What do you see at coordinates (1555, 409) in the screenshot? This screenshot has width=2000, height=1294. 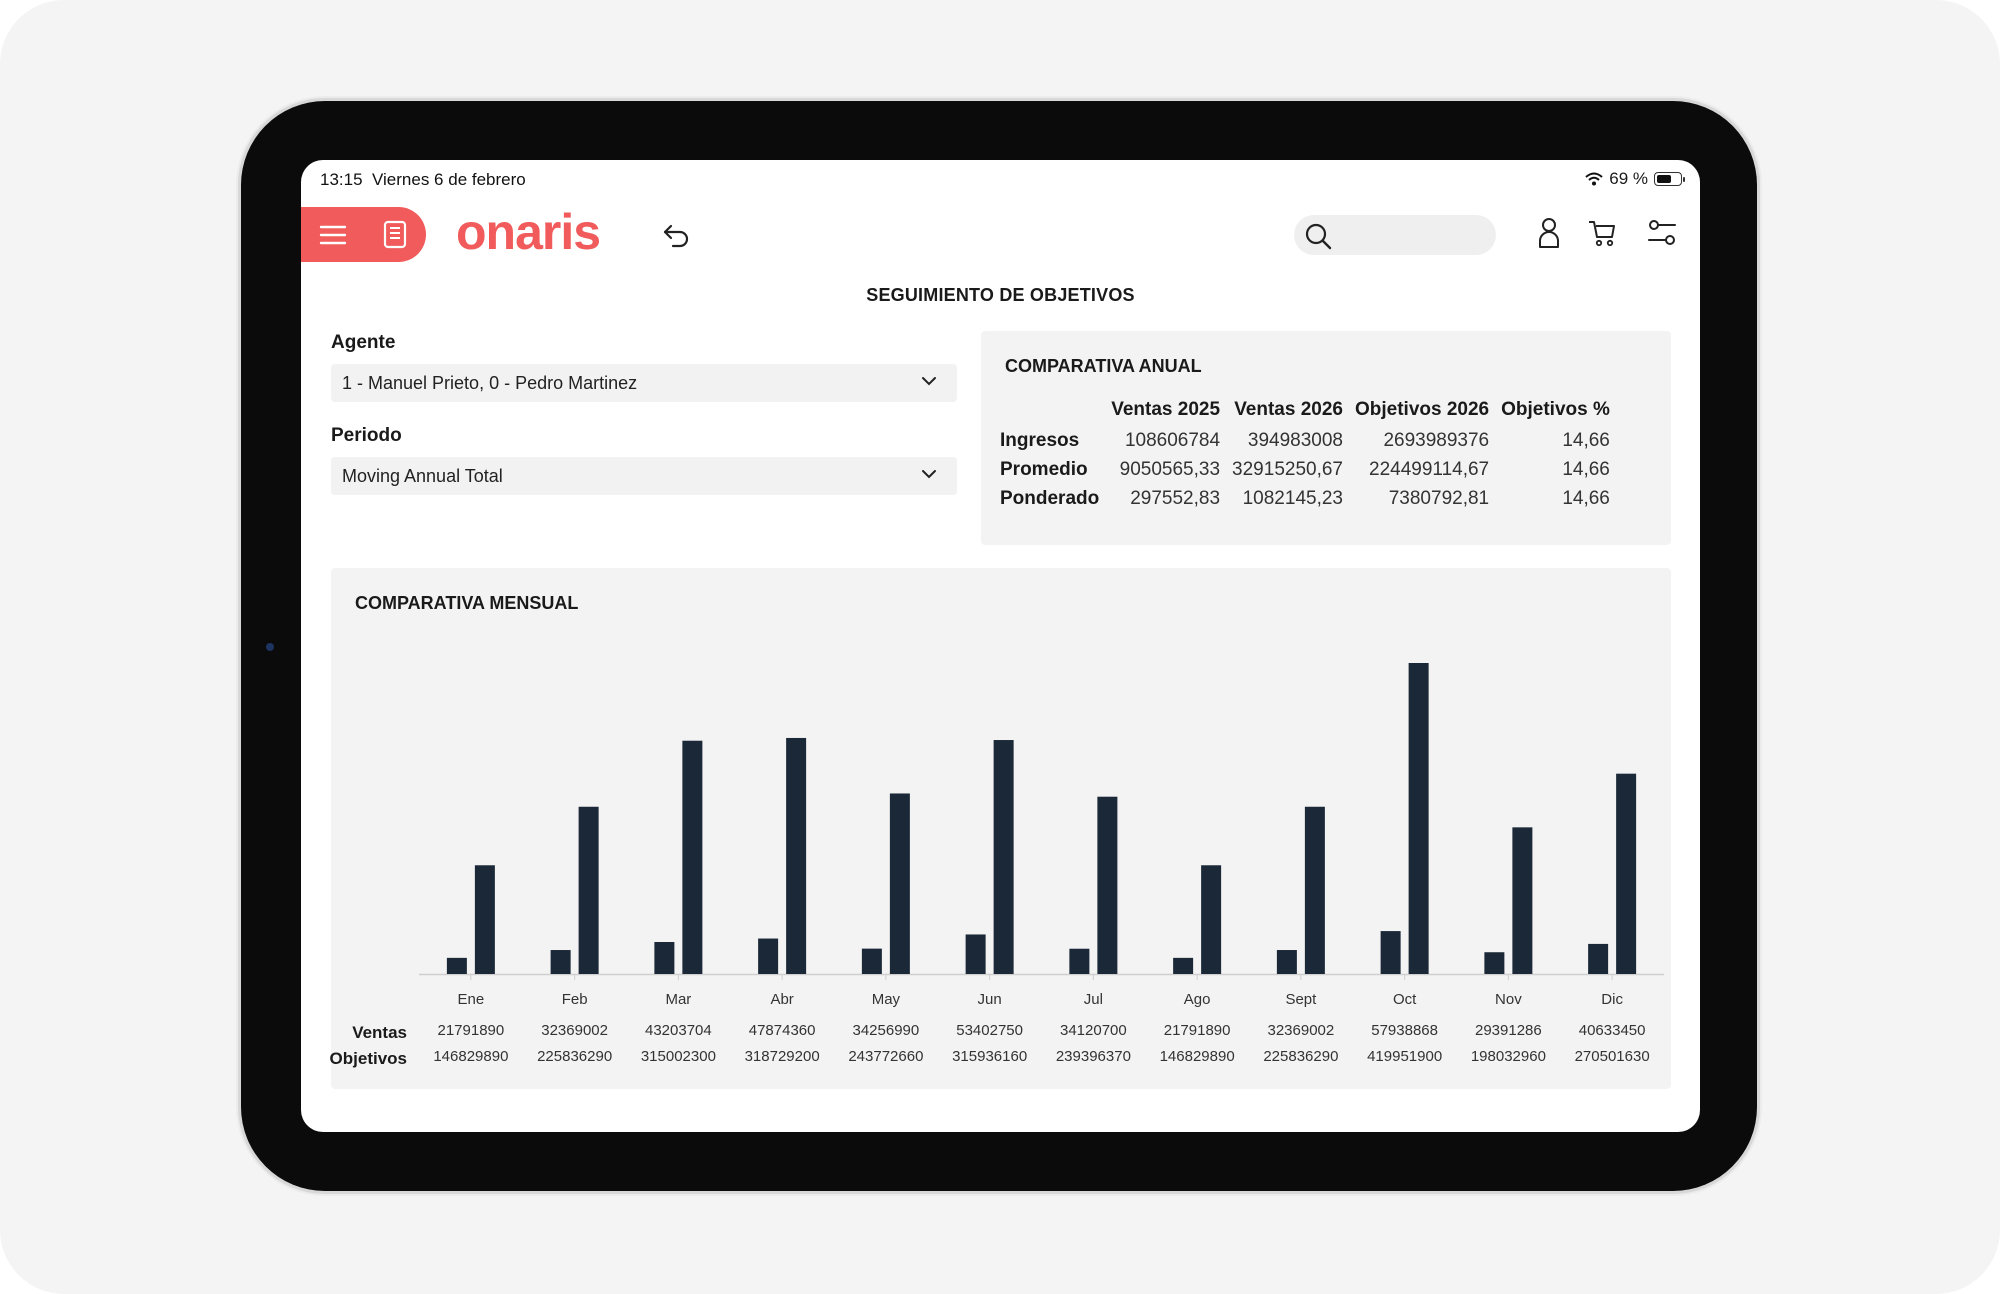 I see `col-header: Objetivos %` at bounding box center [1555, 409].